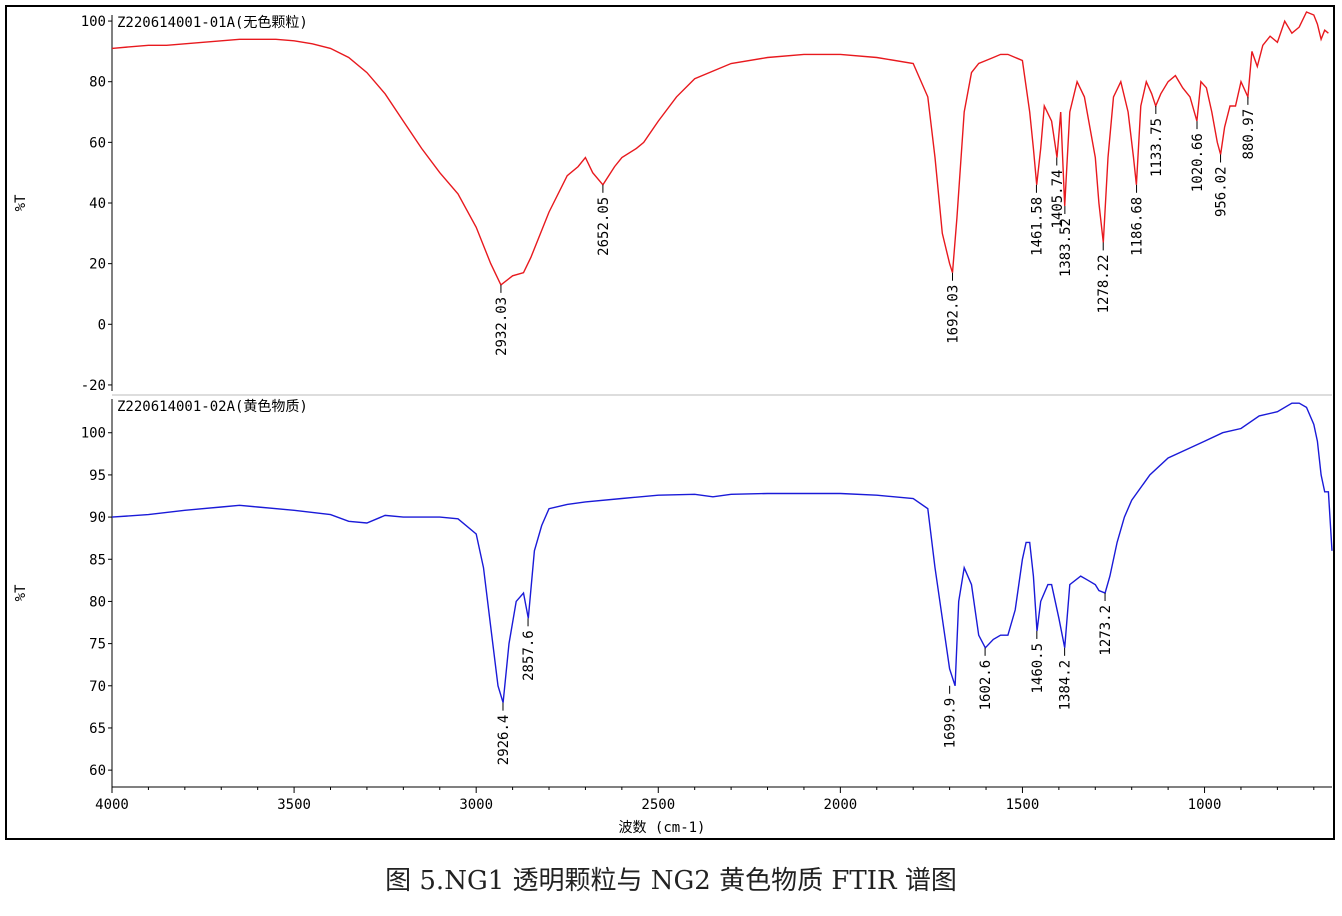  Describe the element at coordinates (502, 326) in the screenshot. I see `peak-label: 2932.03` at that location.